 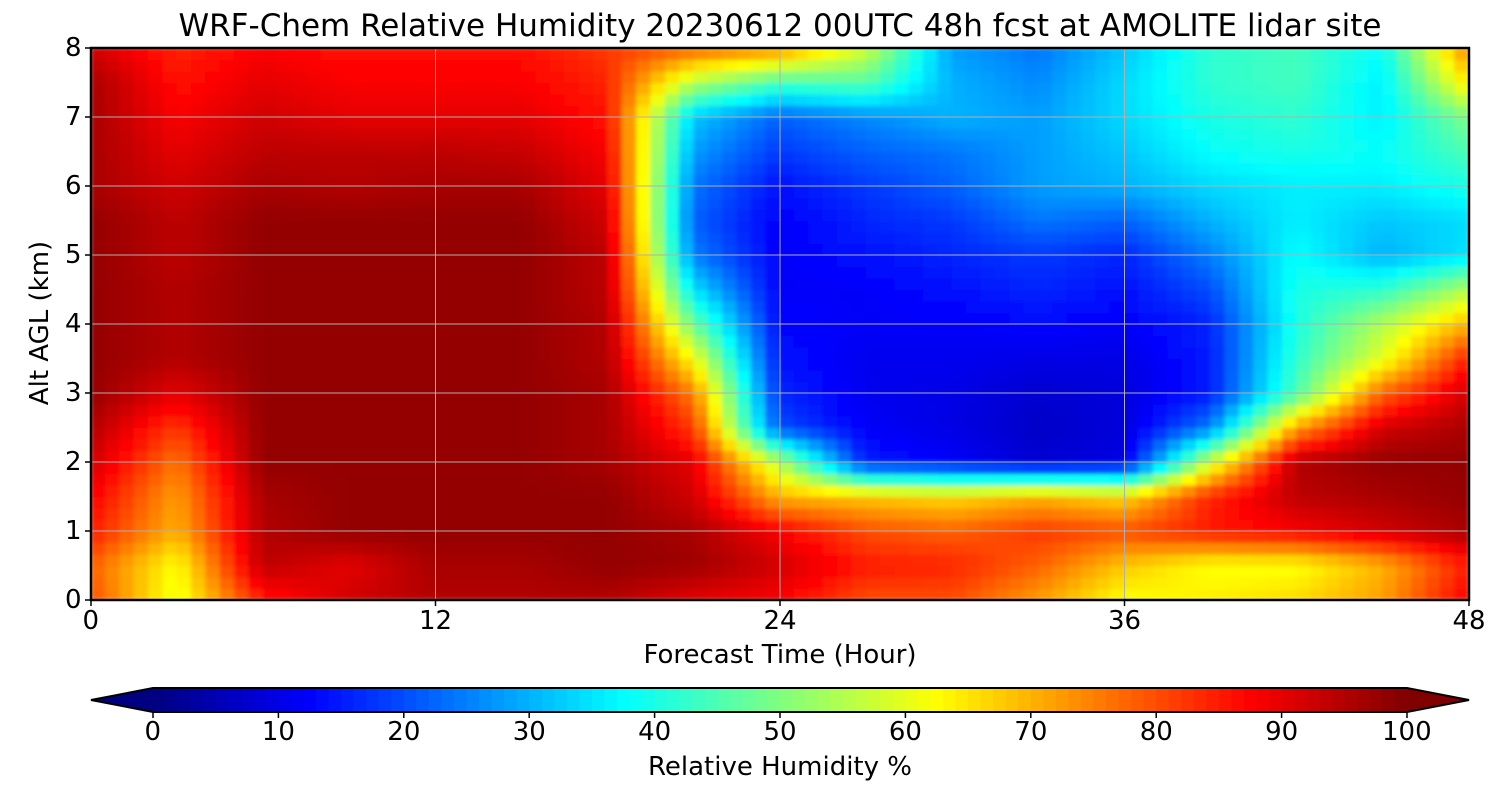 I want to click on y-tick-label: 5, so click(x=73, y=255).